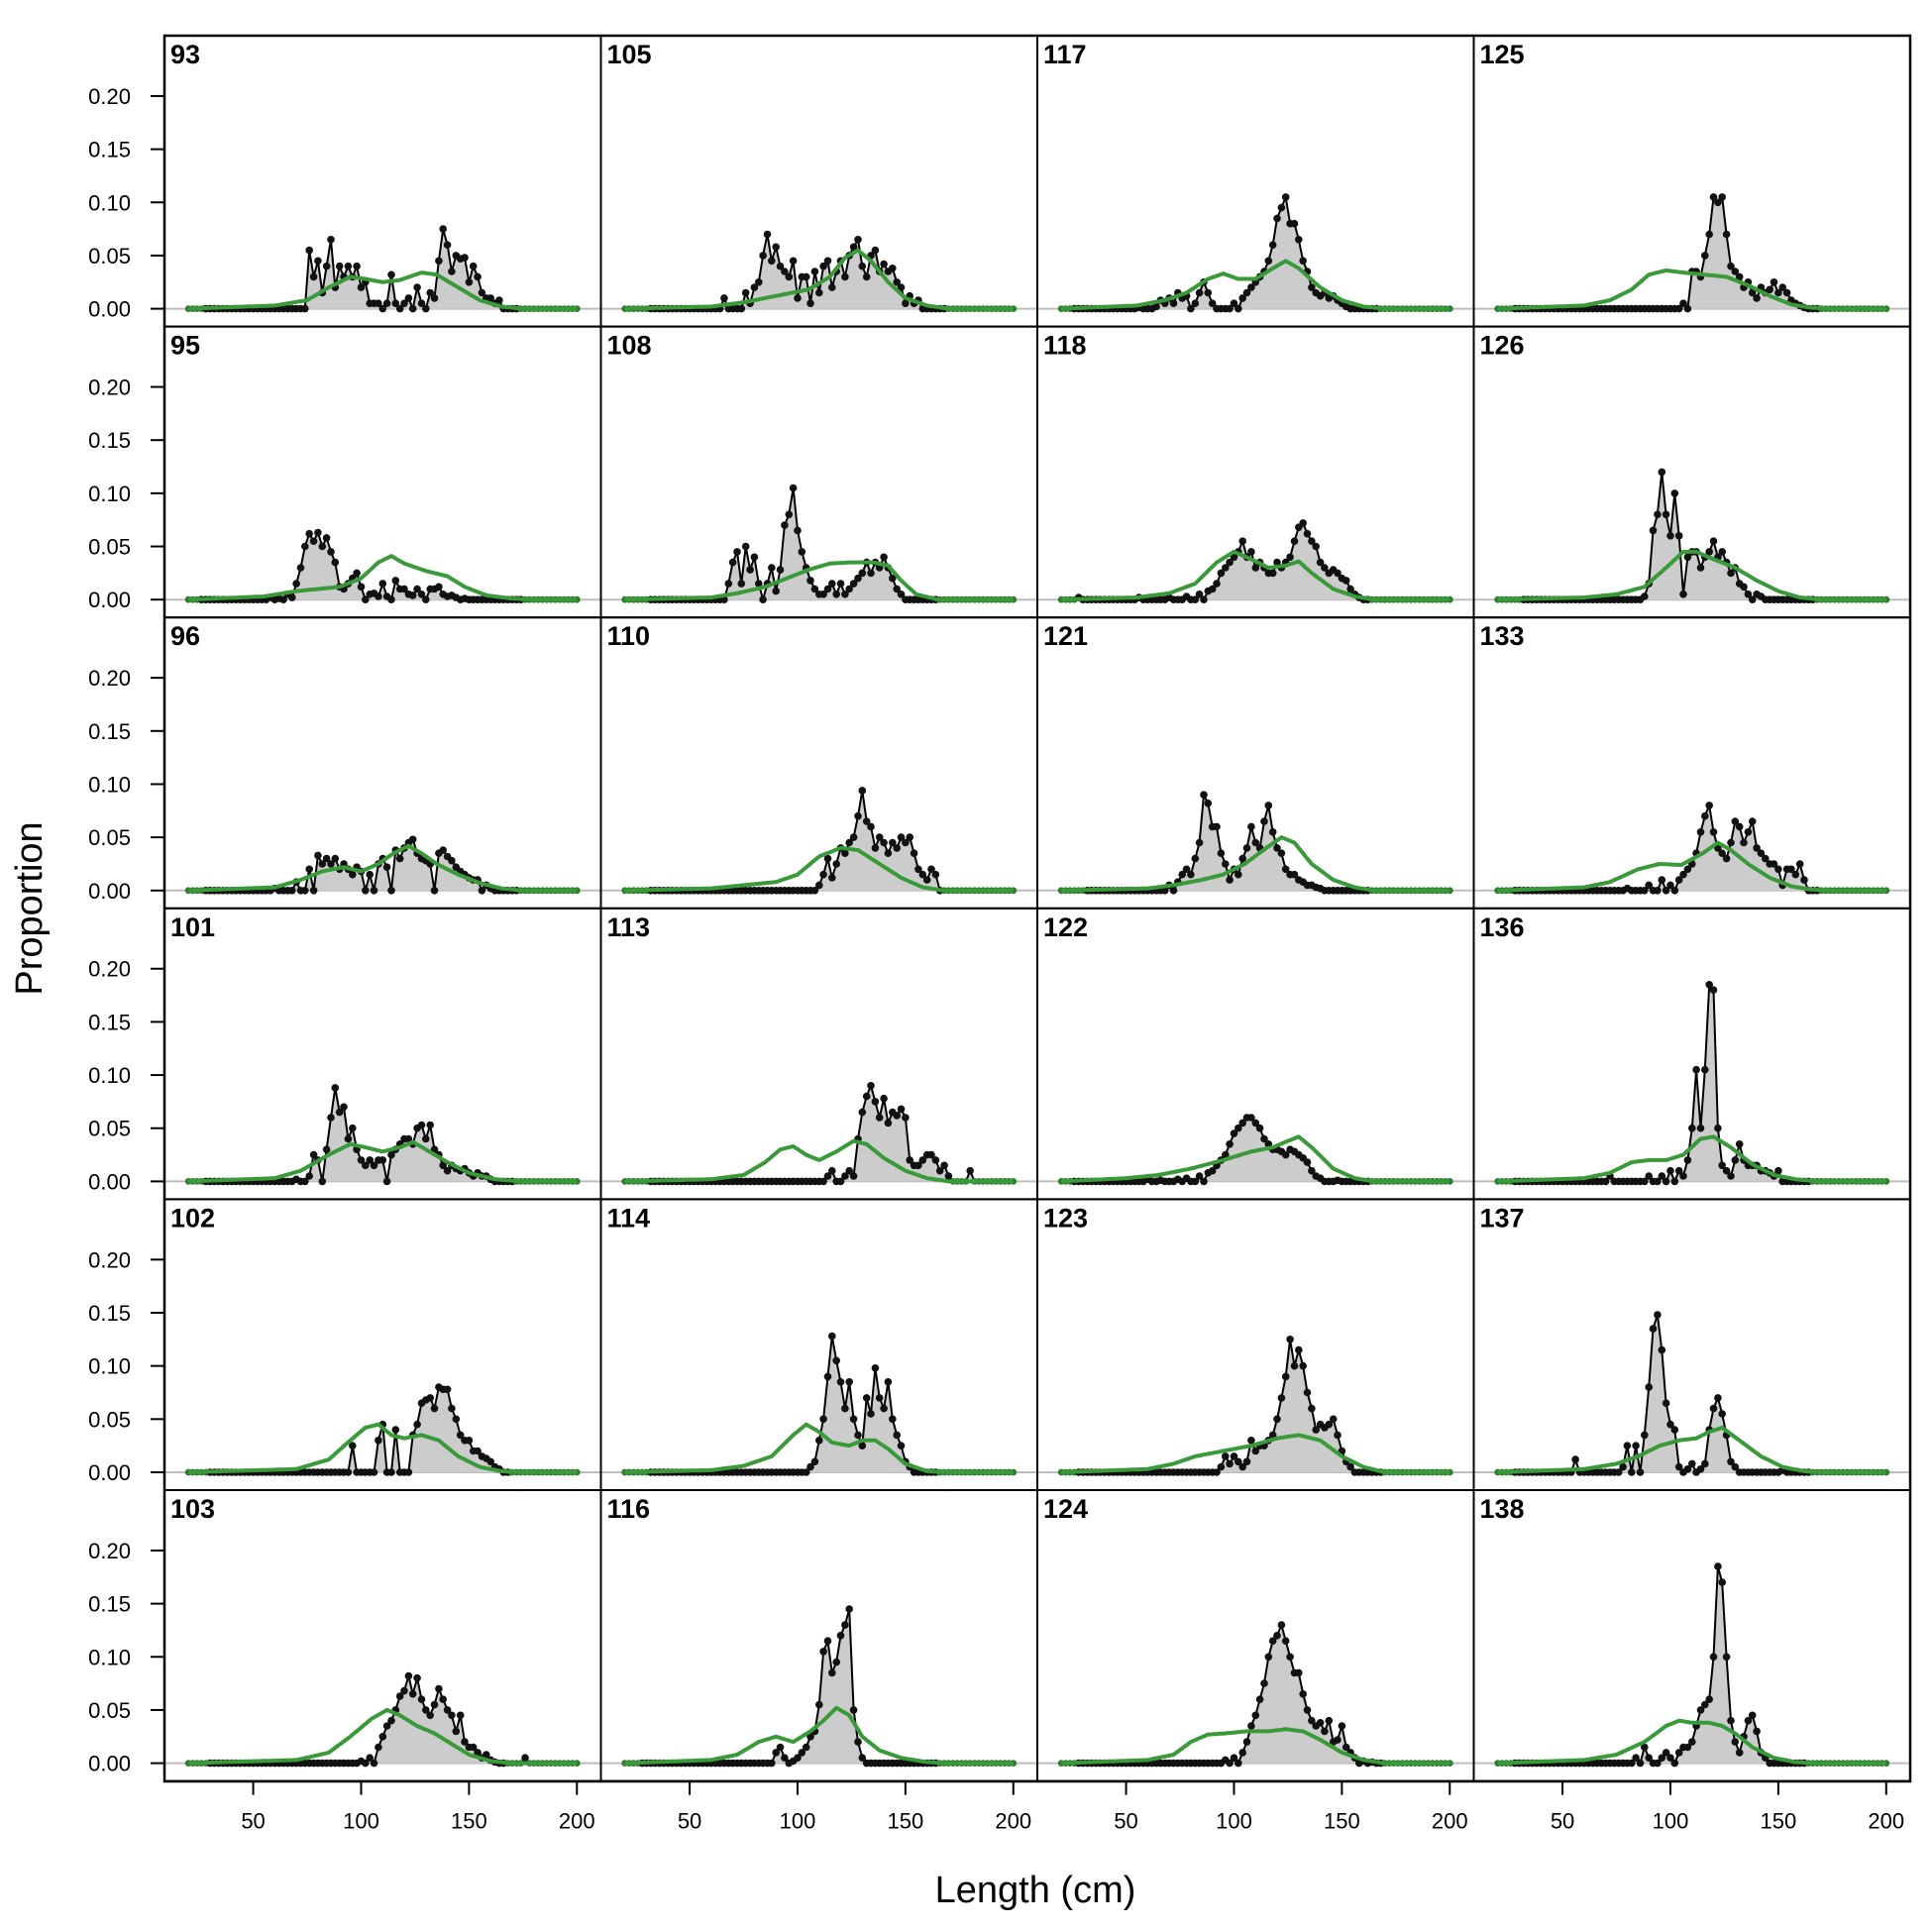 The width and height of the screenshot is (1932, 1932). I want to click on panel-border, so click(818, 1054).